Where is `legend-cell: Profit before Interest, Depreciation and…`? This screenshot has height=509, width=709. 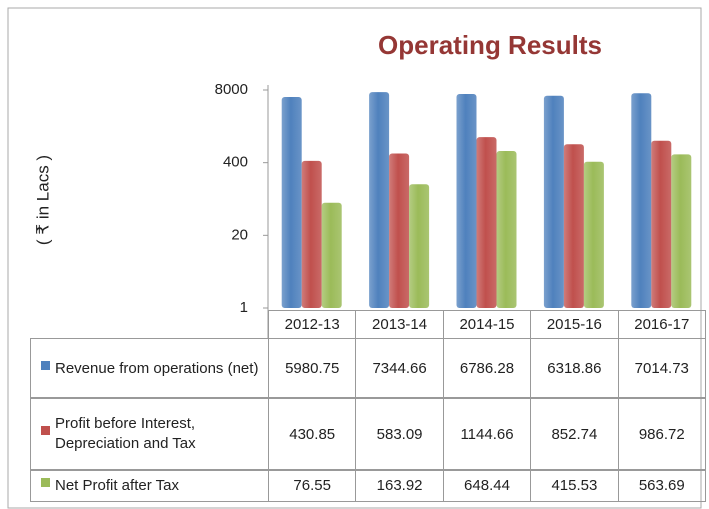
legend-cell: Profit before Interest, Depreciation and… is located at coordinates (149, 434).